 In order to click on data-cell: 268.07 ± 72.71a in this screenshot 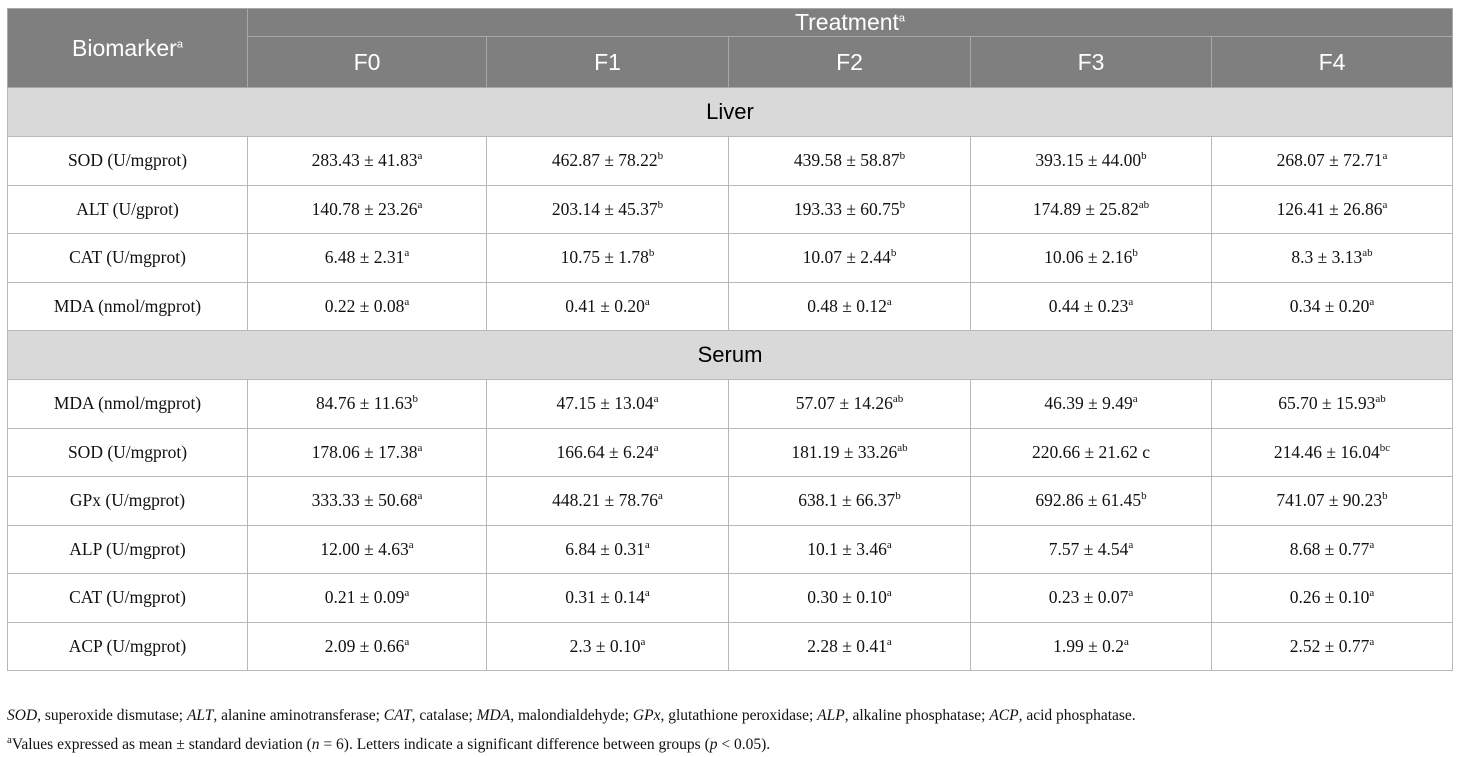, I will do `click(1332, 161)`.